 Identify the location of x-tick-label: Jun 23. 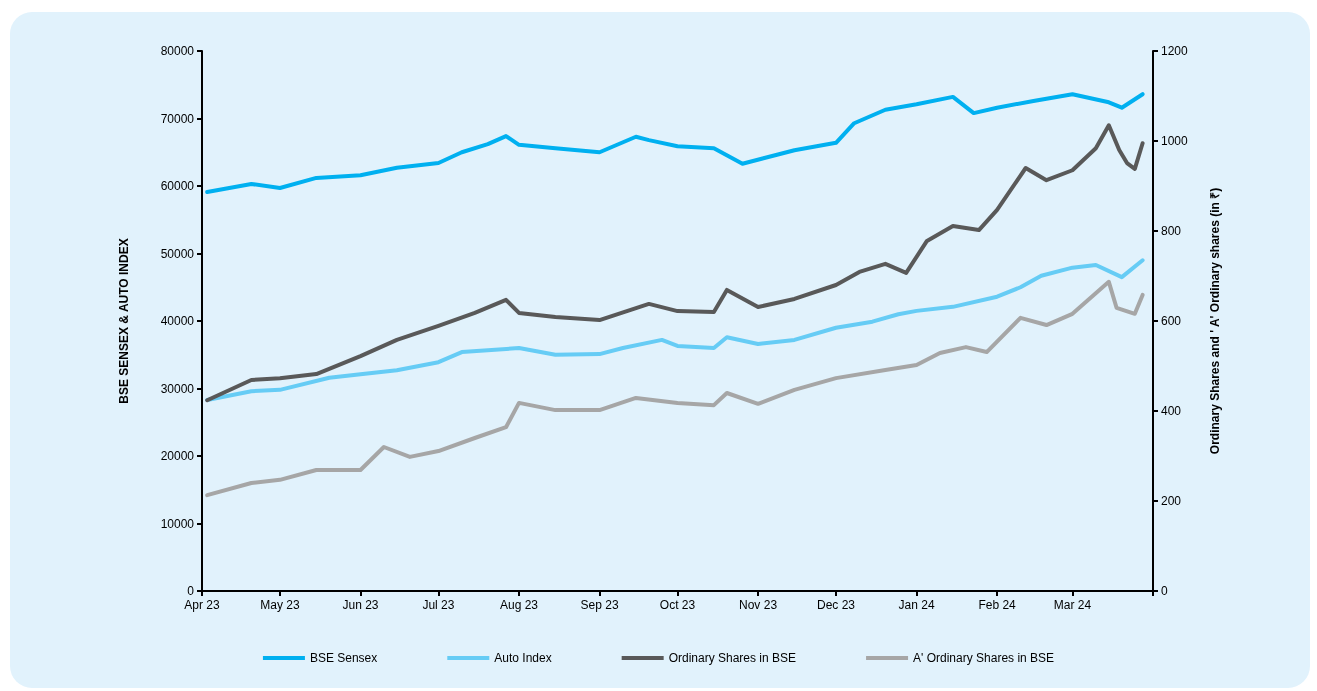
(360, 605).